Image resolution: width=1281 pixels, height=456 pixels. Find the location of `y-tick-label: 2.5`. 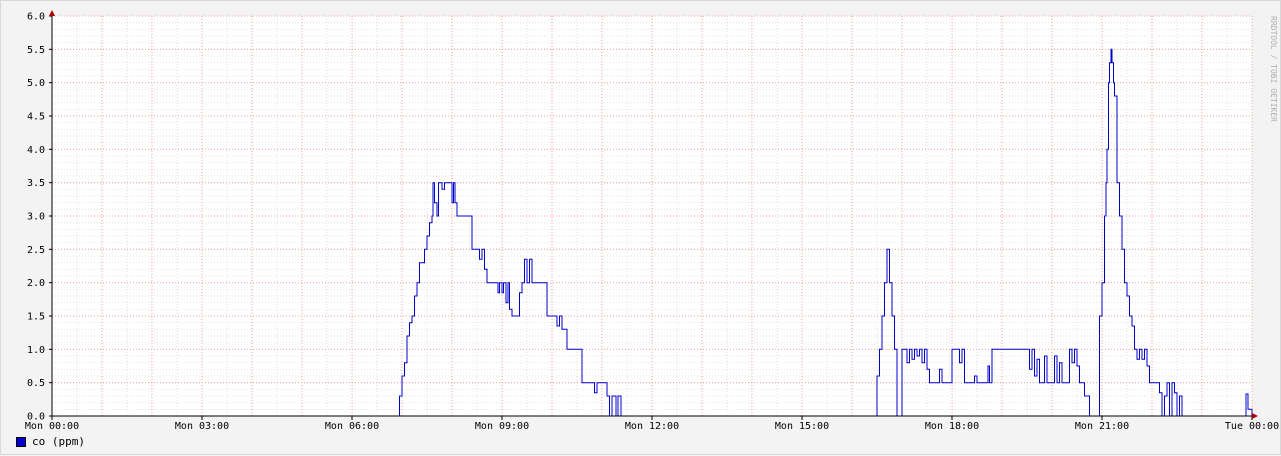

y-tick-label: 2.5 is located at coordinates (36, 250).